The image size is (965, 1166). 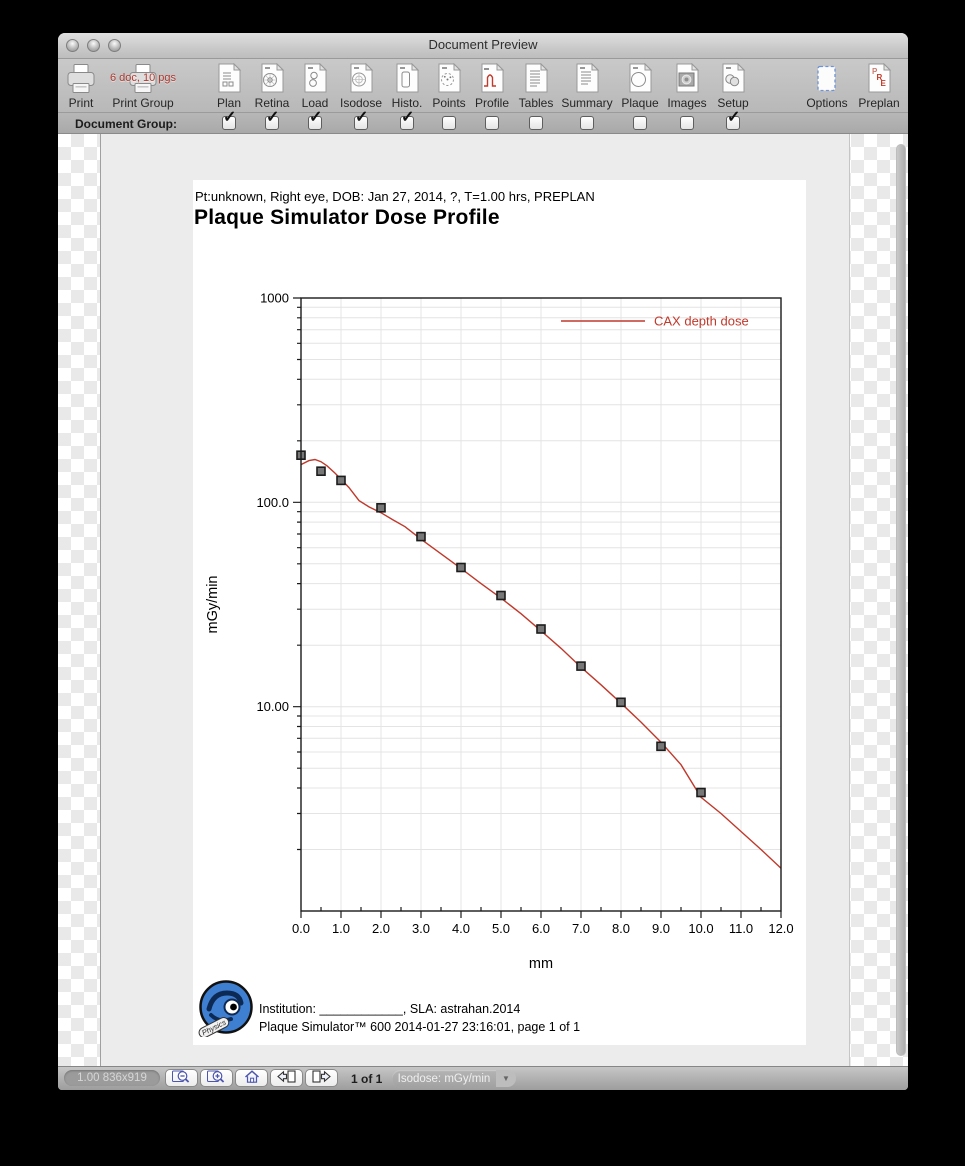 What do you see at coordinates (315, 86) in the screenshot?
I see `toolbar-item-load: Load` at bounding box center [315, 86].